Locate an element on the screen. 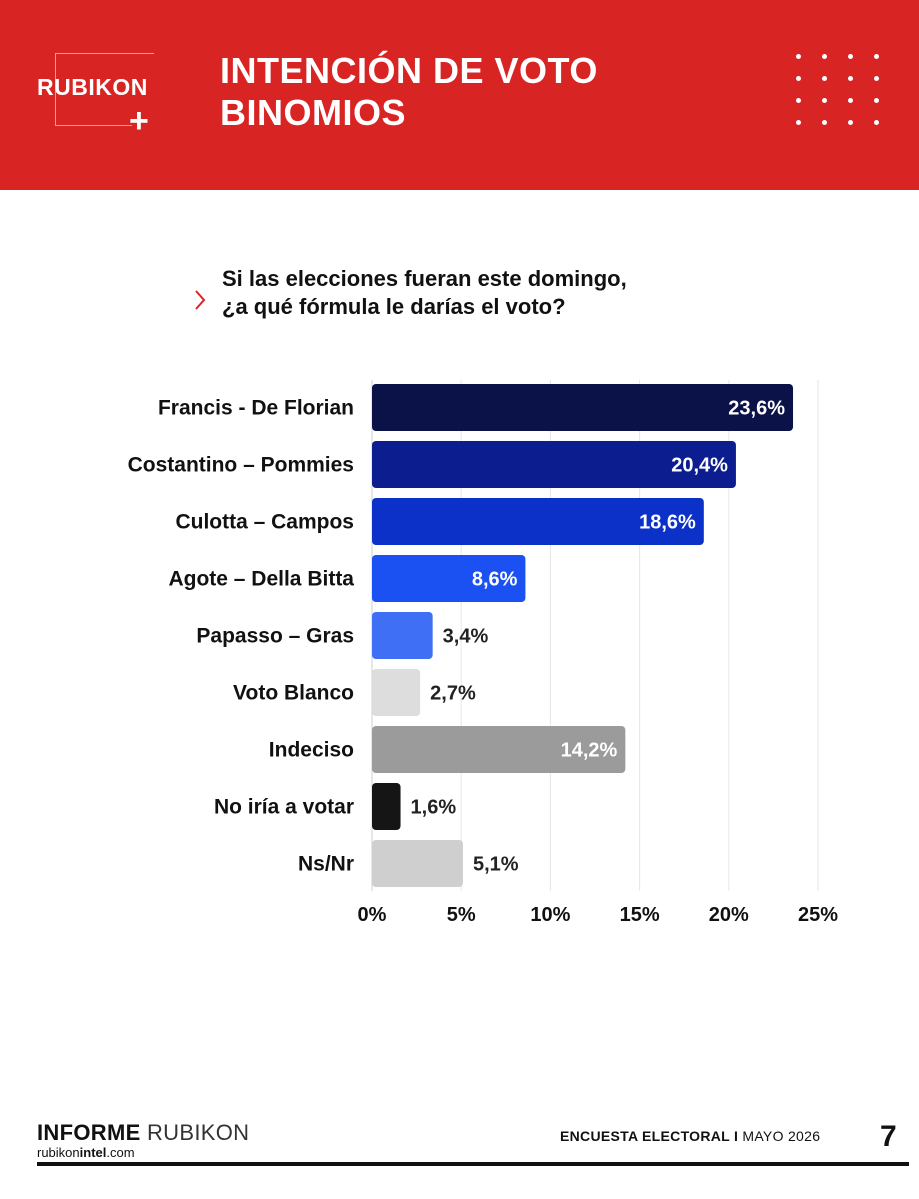  x-tick-label: 15% is located at coordinates (640, 915).